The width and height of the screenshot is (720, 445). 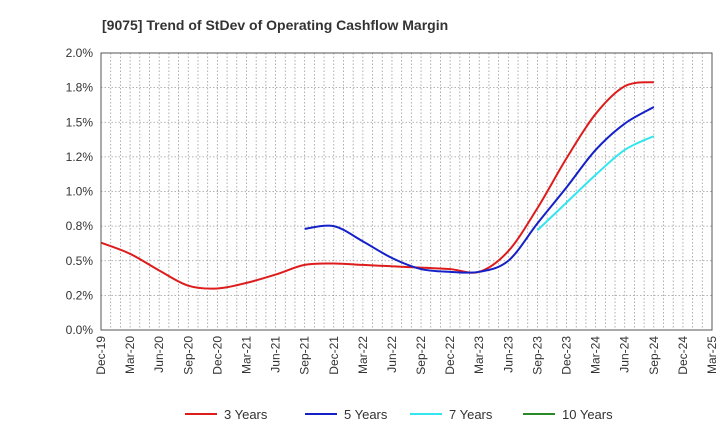 What do you see at coordinates (587, 414) in the screenshot?
I see `legend-label-10-years: 10 Years` at bounding box center [587, 414].